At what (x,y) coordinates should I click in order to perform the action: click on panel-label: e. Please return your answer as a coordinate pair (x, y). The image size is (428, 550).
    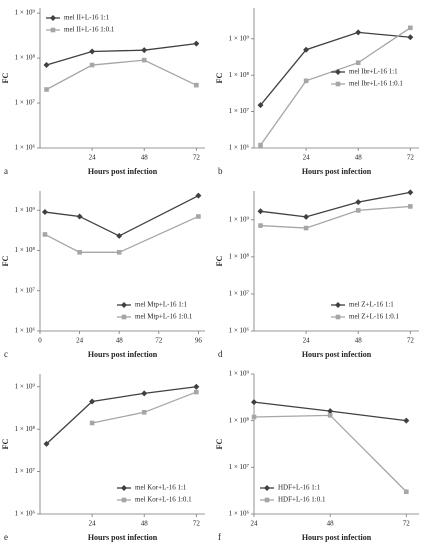
    Looking at the image, I should click on (6, 537).